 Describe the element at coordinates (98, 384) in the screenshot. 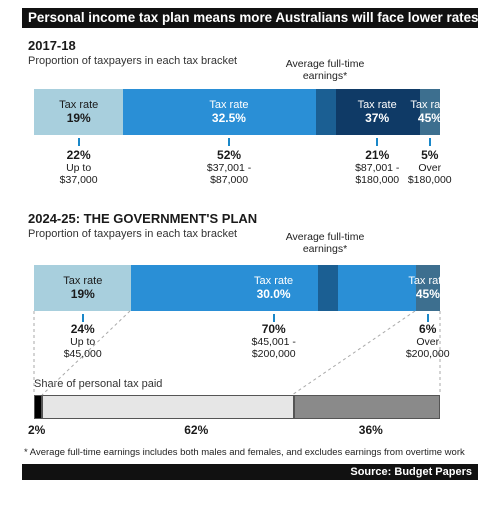

I see `share-title: Share of personal tax paid` at that location.